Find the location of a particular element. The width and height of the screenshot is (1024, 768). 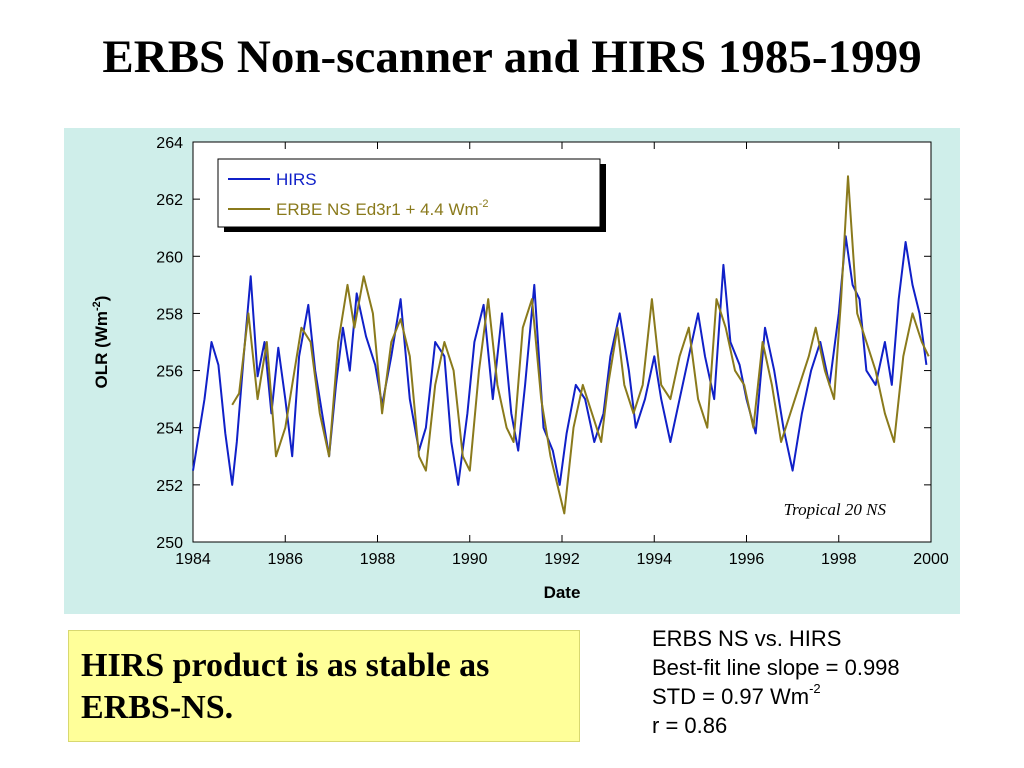

x-tick-label: 1984 is located at coordinates (193, 559).